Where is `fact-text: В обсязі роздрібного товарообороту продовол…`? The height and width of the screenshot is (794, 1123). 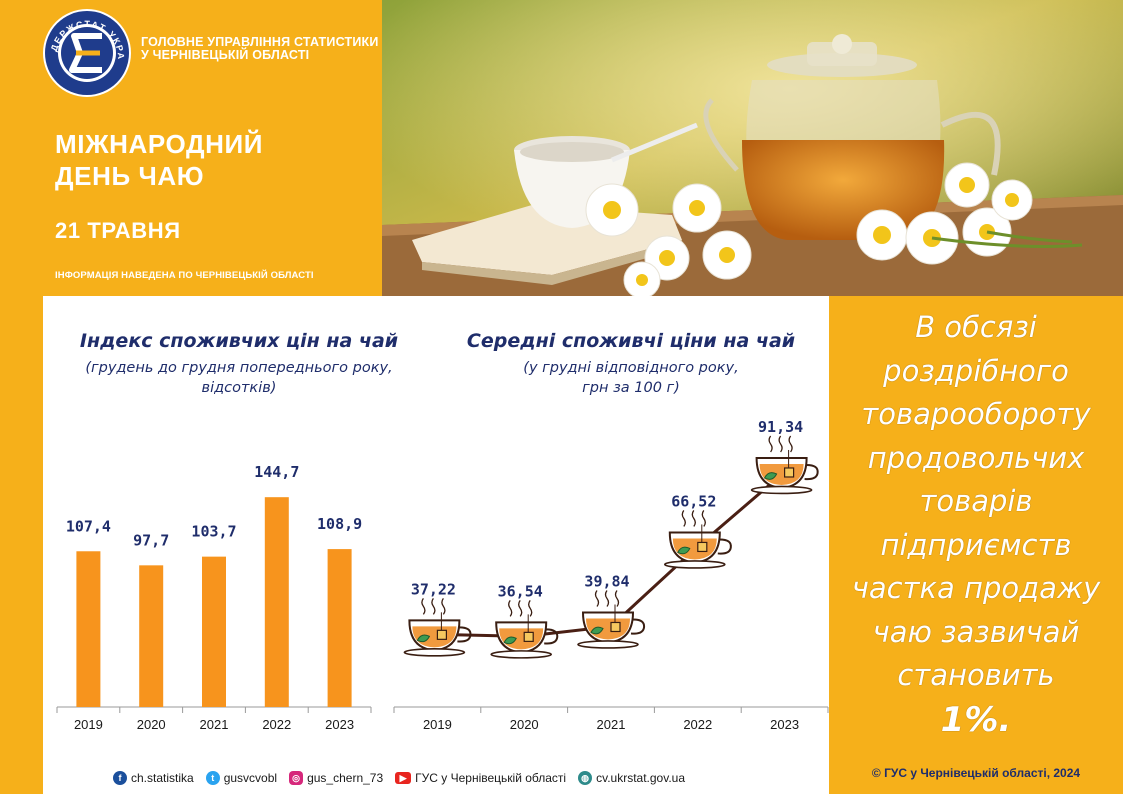 fact-text: В обсязі роздрібного товарообороту продовол… is located at coordinates (976, 502).